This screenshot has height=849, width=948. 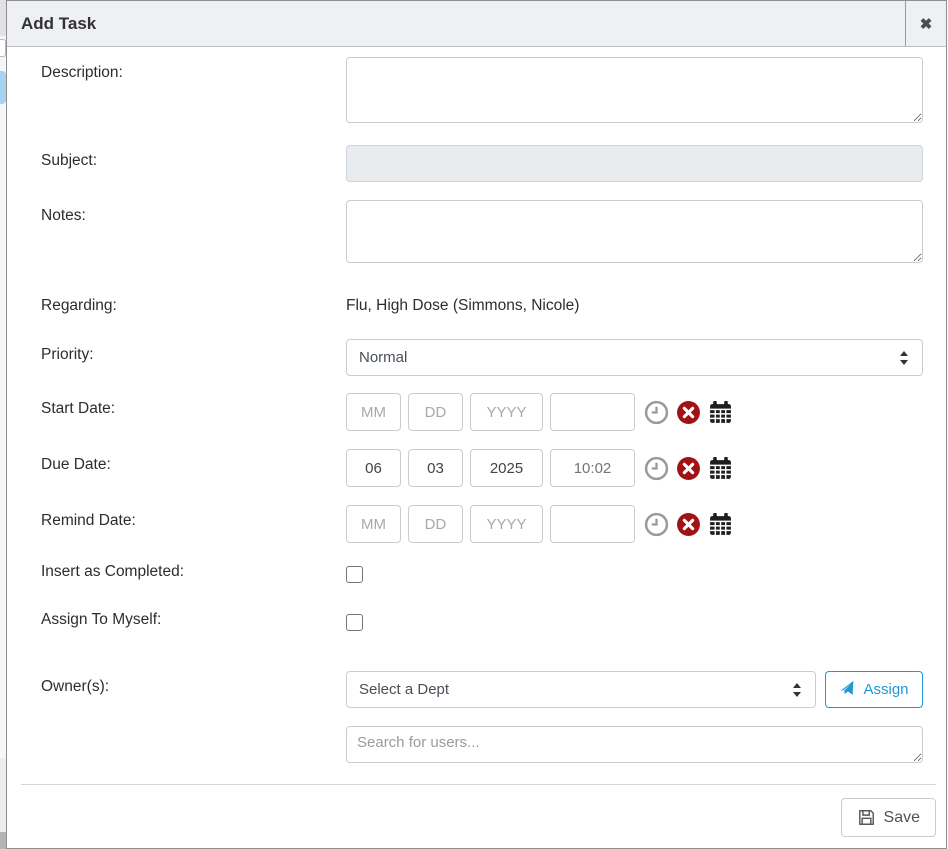 What do you see at coordinates (3, 795) in the screenshot?
I see `background-lower-fragment` at bounding box center [3, 795].